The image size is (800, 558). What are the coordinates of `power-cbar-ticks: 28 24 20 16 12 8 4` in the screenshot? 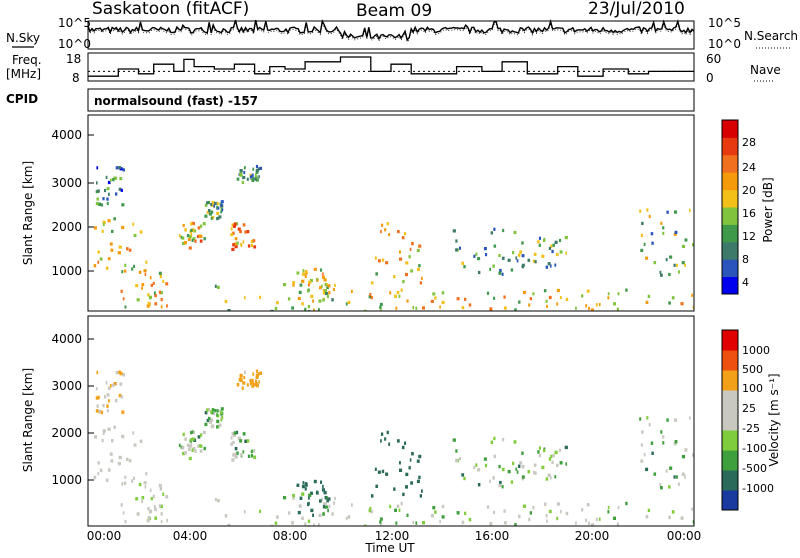 It's located at (749, 212).